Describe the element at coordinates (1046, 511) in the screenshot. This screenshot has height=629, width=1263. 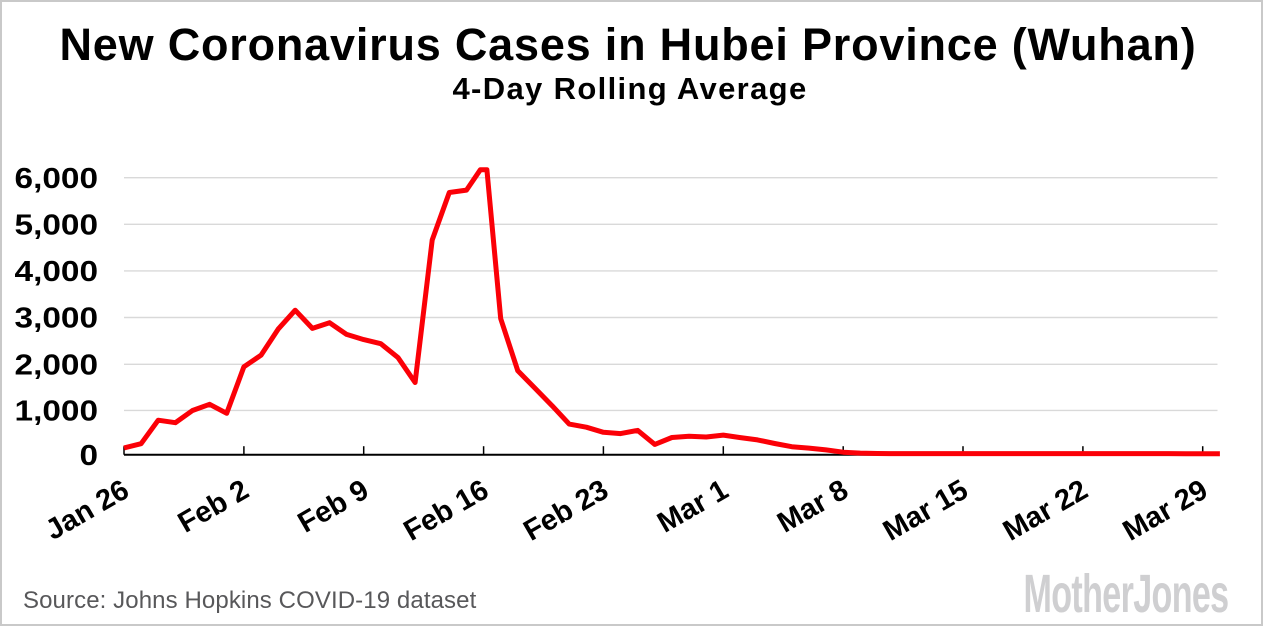
I see `svg-text: Mar 22` at that location.